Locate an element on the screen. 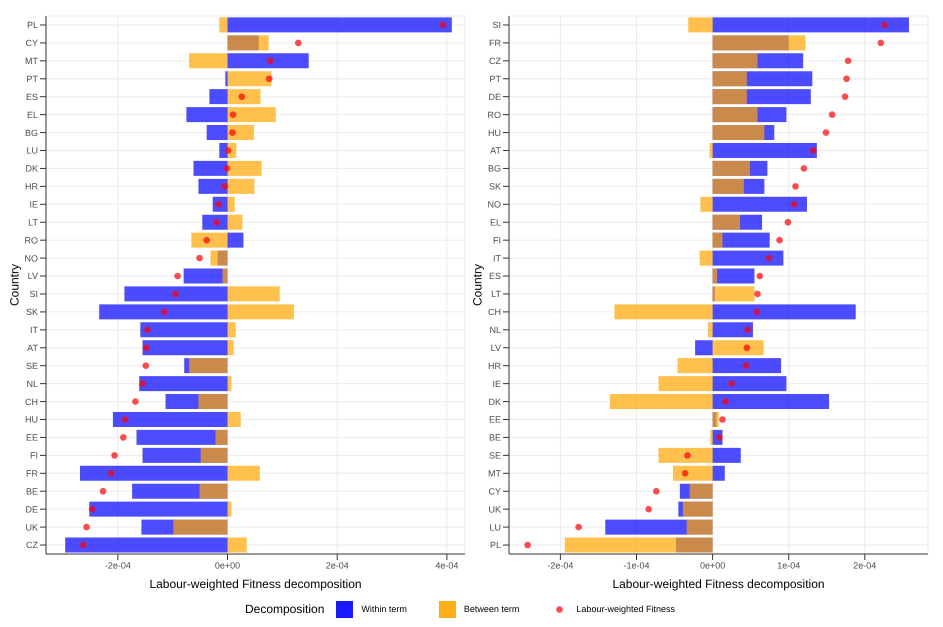  x-tick-label: 1e-04 is located at coordinates (788, 565).